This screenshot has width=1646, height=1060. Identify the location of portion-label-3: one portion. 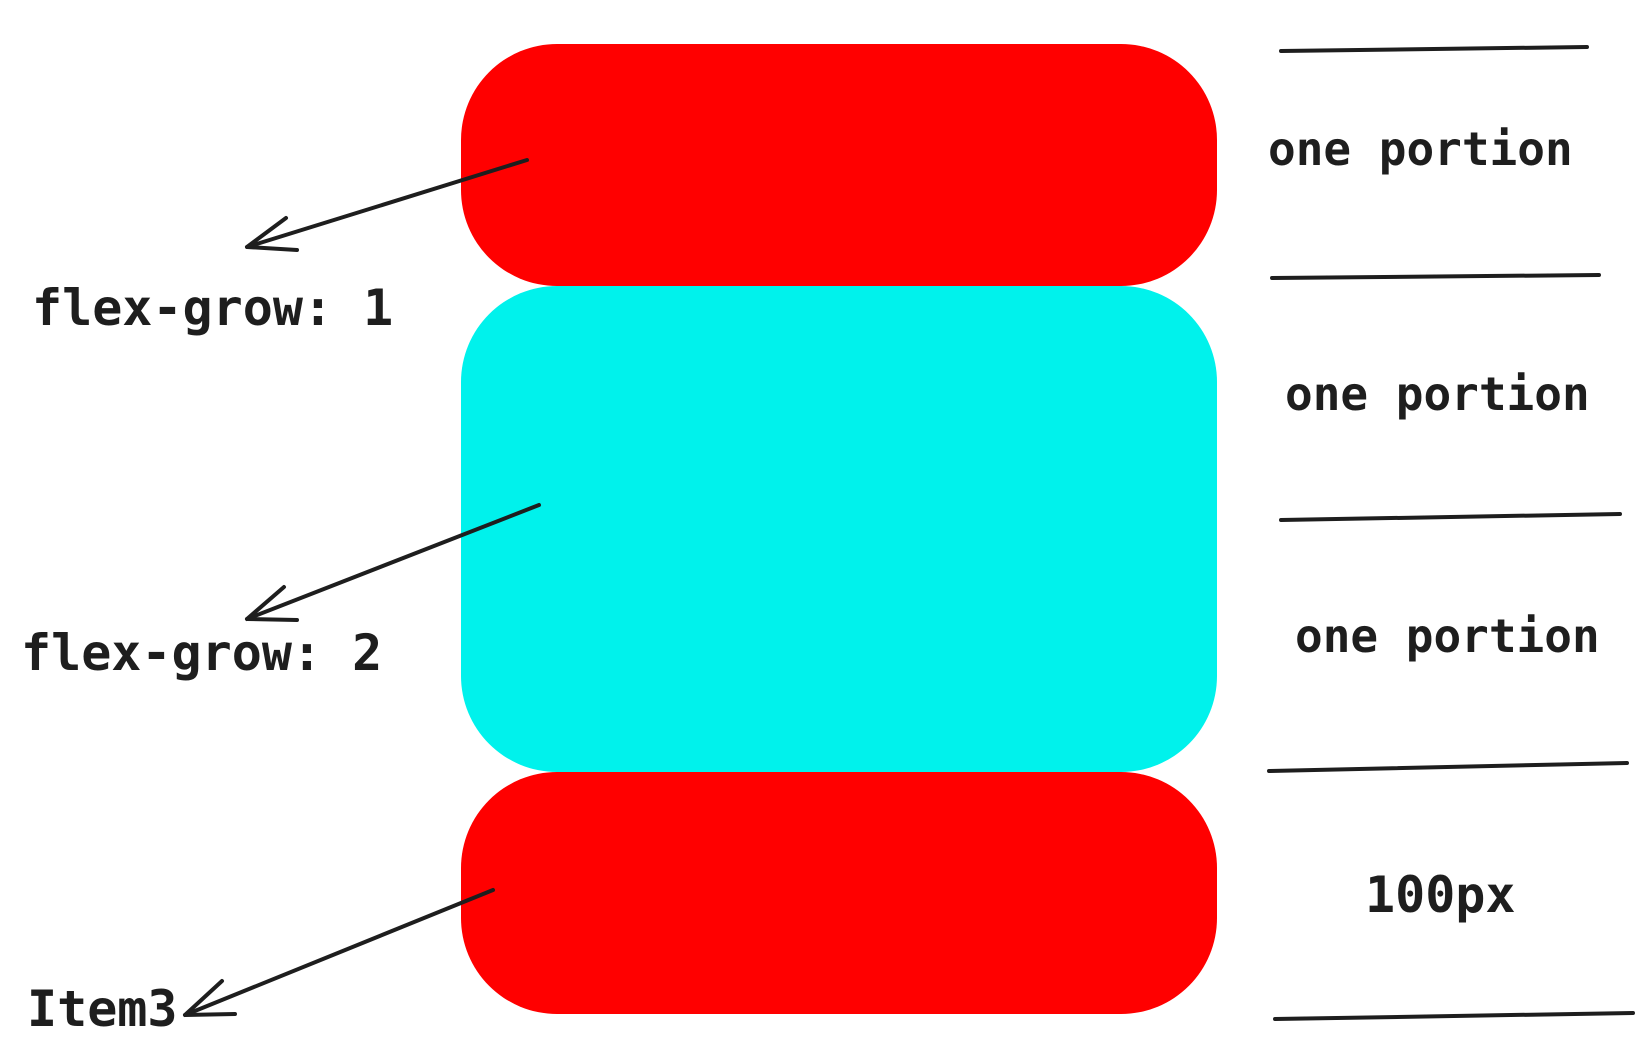
(1447, 636).